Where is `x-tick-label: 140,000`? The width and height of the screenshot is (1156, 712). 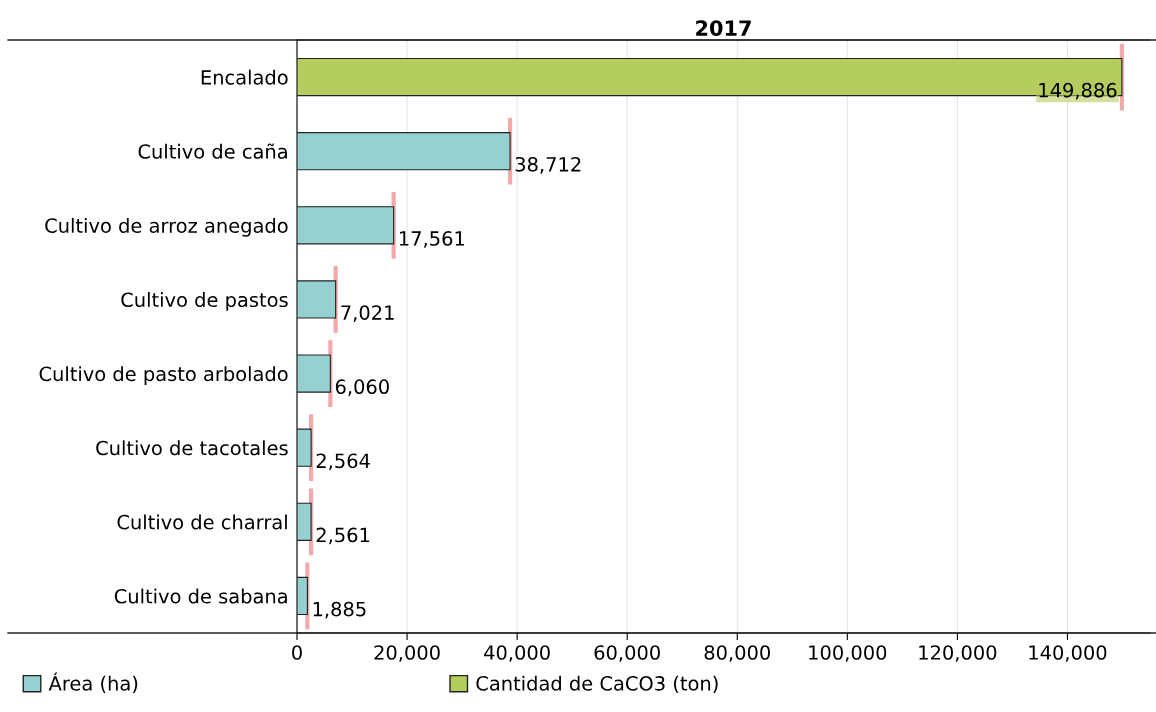
x-tick-label: 140,000 is located at coordinates (1068, 653).